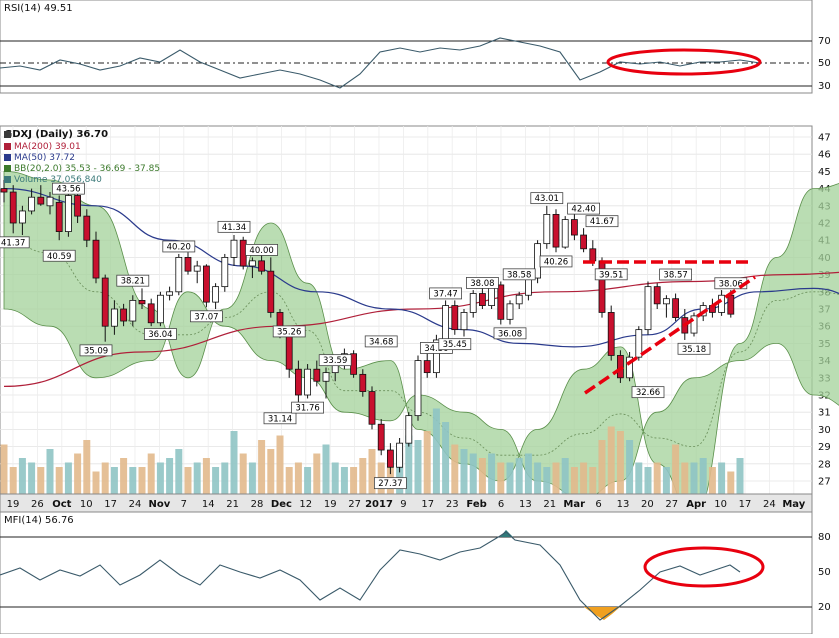 This screenshot has height=638, width=839. What do you see at coordinates (647, 504) in the screenshot?
I see `x-tick-label: 20` at bounding box center [647, 504].